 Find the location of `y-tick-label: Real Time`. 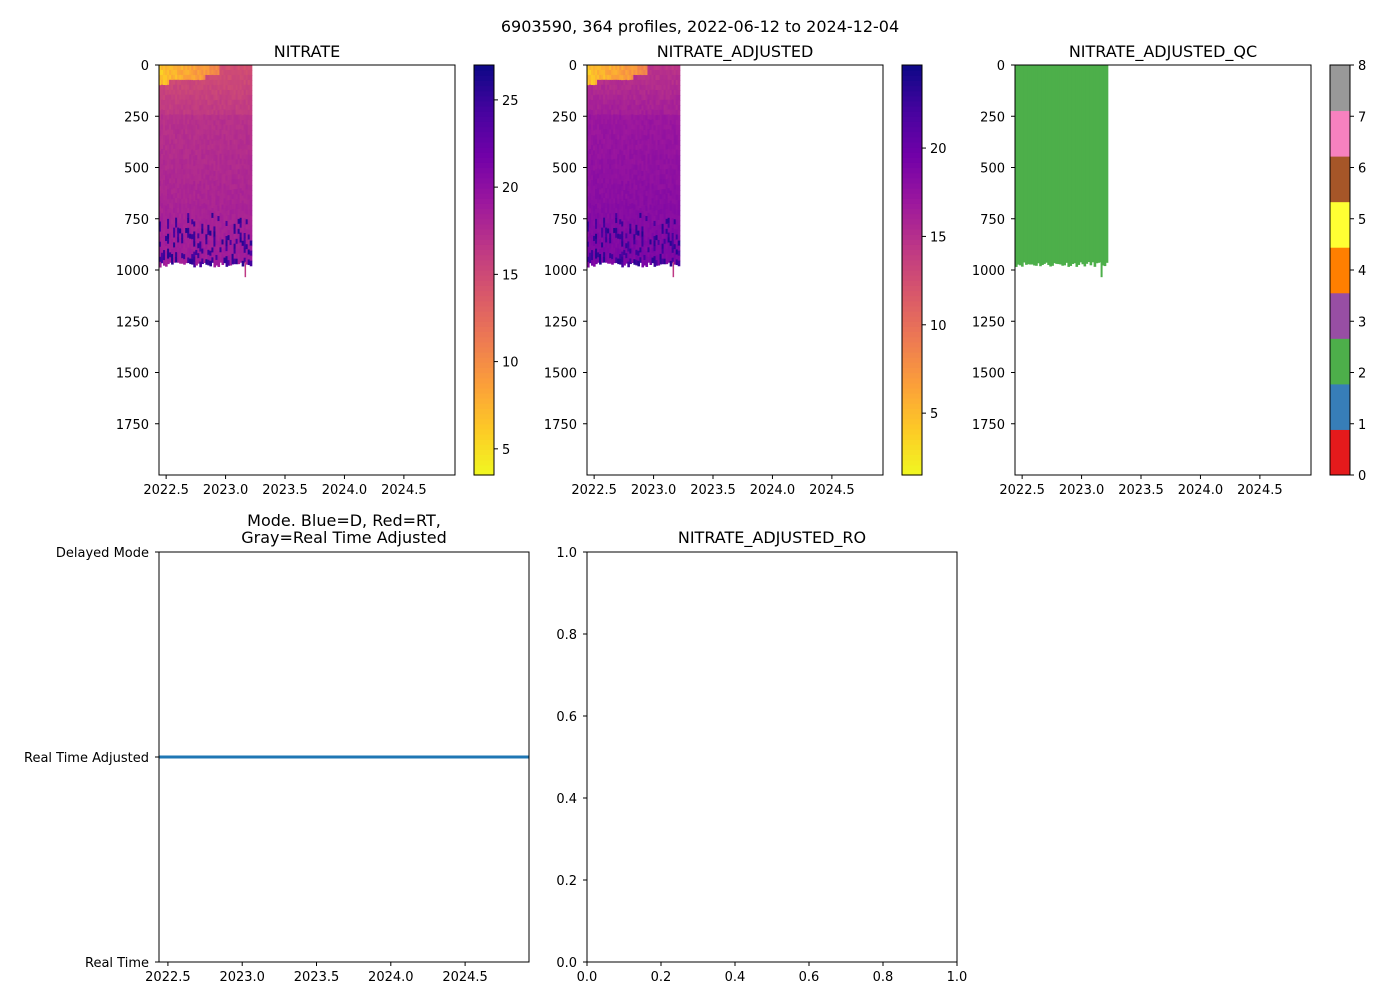

y-tick-label: Real Time is located at coordinates (117, 963).